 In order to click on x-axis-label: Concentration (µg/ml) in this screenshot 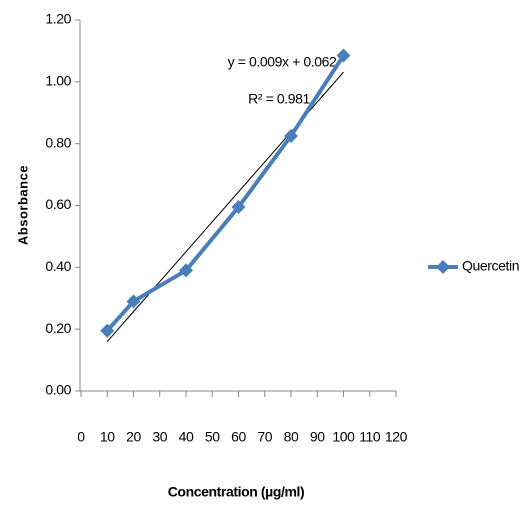, I will do `click(236, 492)`.